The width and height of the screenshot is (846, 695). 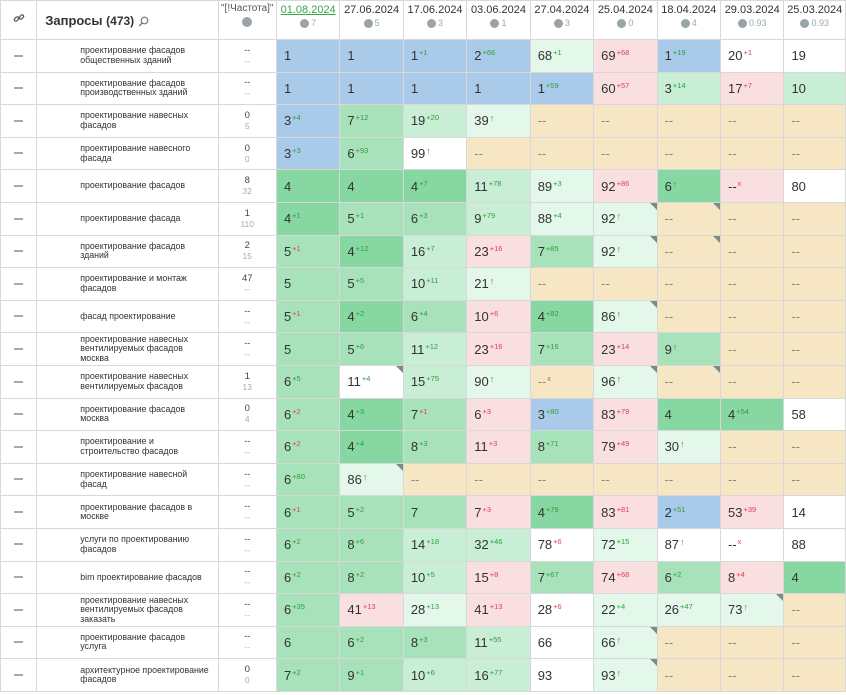 What do you see at coordinates (814, 186) in the screenshot?
I see `position-cell: 80` at bounding box center [814, 186].